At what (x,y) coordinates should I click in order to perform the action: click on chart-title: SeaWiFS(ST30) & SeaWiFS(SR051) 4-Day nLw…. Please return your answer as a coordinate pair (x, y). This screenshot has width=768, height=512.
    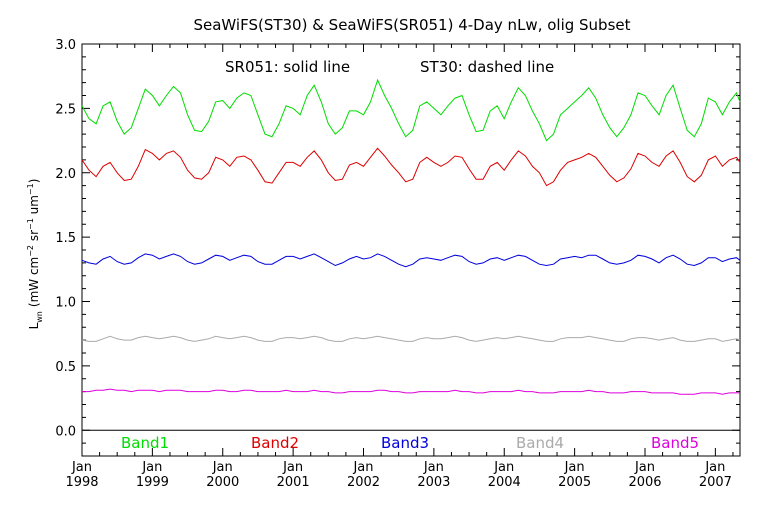
    Looking at the image, I should click on (411, 25).